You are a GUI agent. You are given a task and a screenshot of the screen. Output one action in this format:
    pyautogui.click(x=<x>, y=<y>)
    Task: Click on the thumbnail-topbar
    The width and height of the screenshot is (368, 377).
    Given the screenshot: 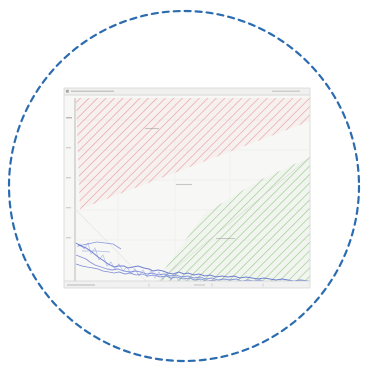 What is the action you would take?
    pyautogui.click(x=187, y=91)
    